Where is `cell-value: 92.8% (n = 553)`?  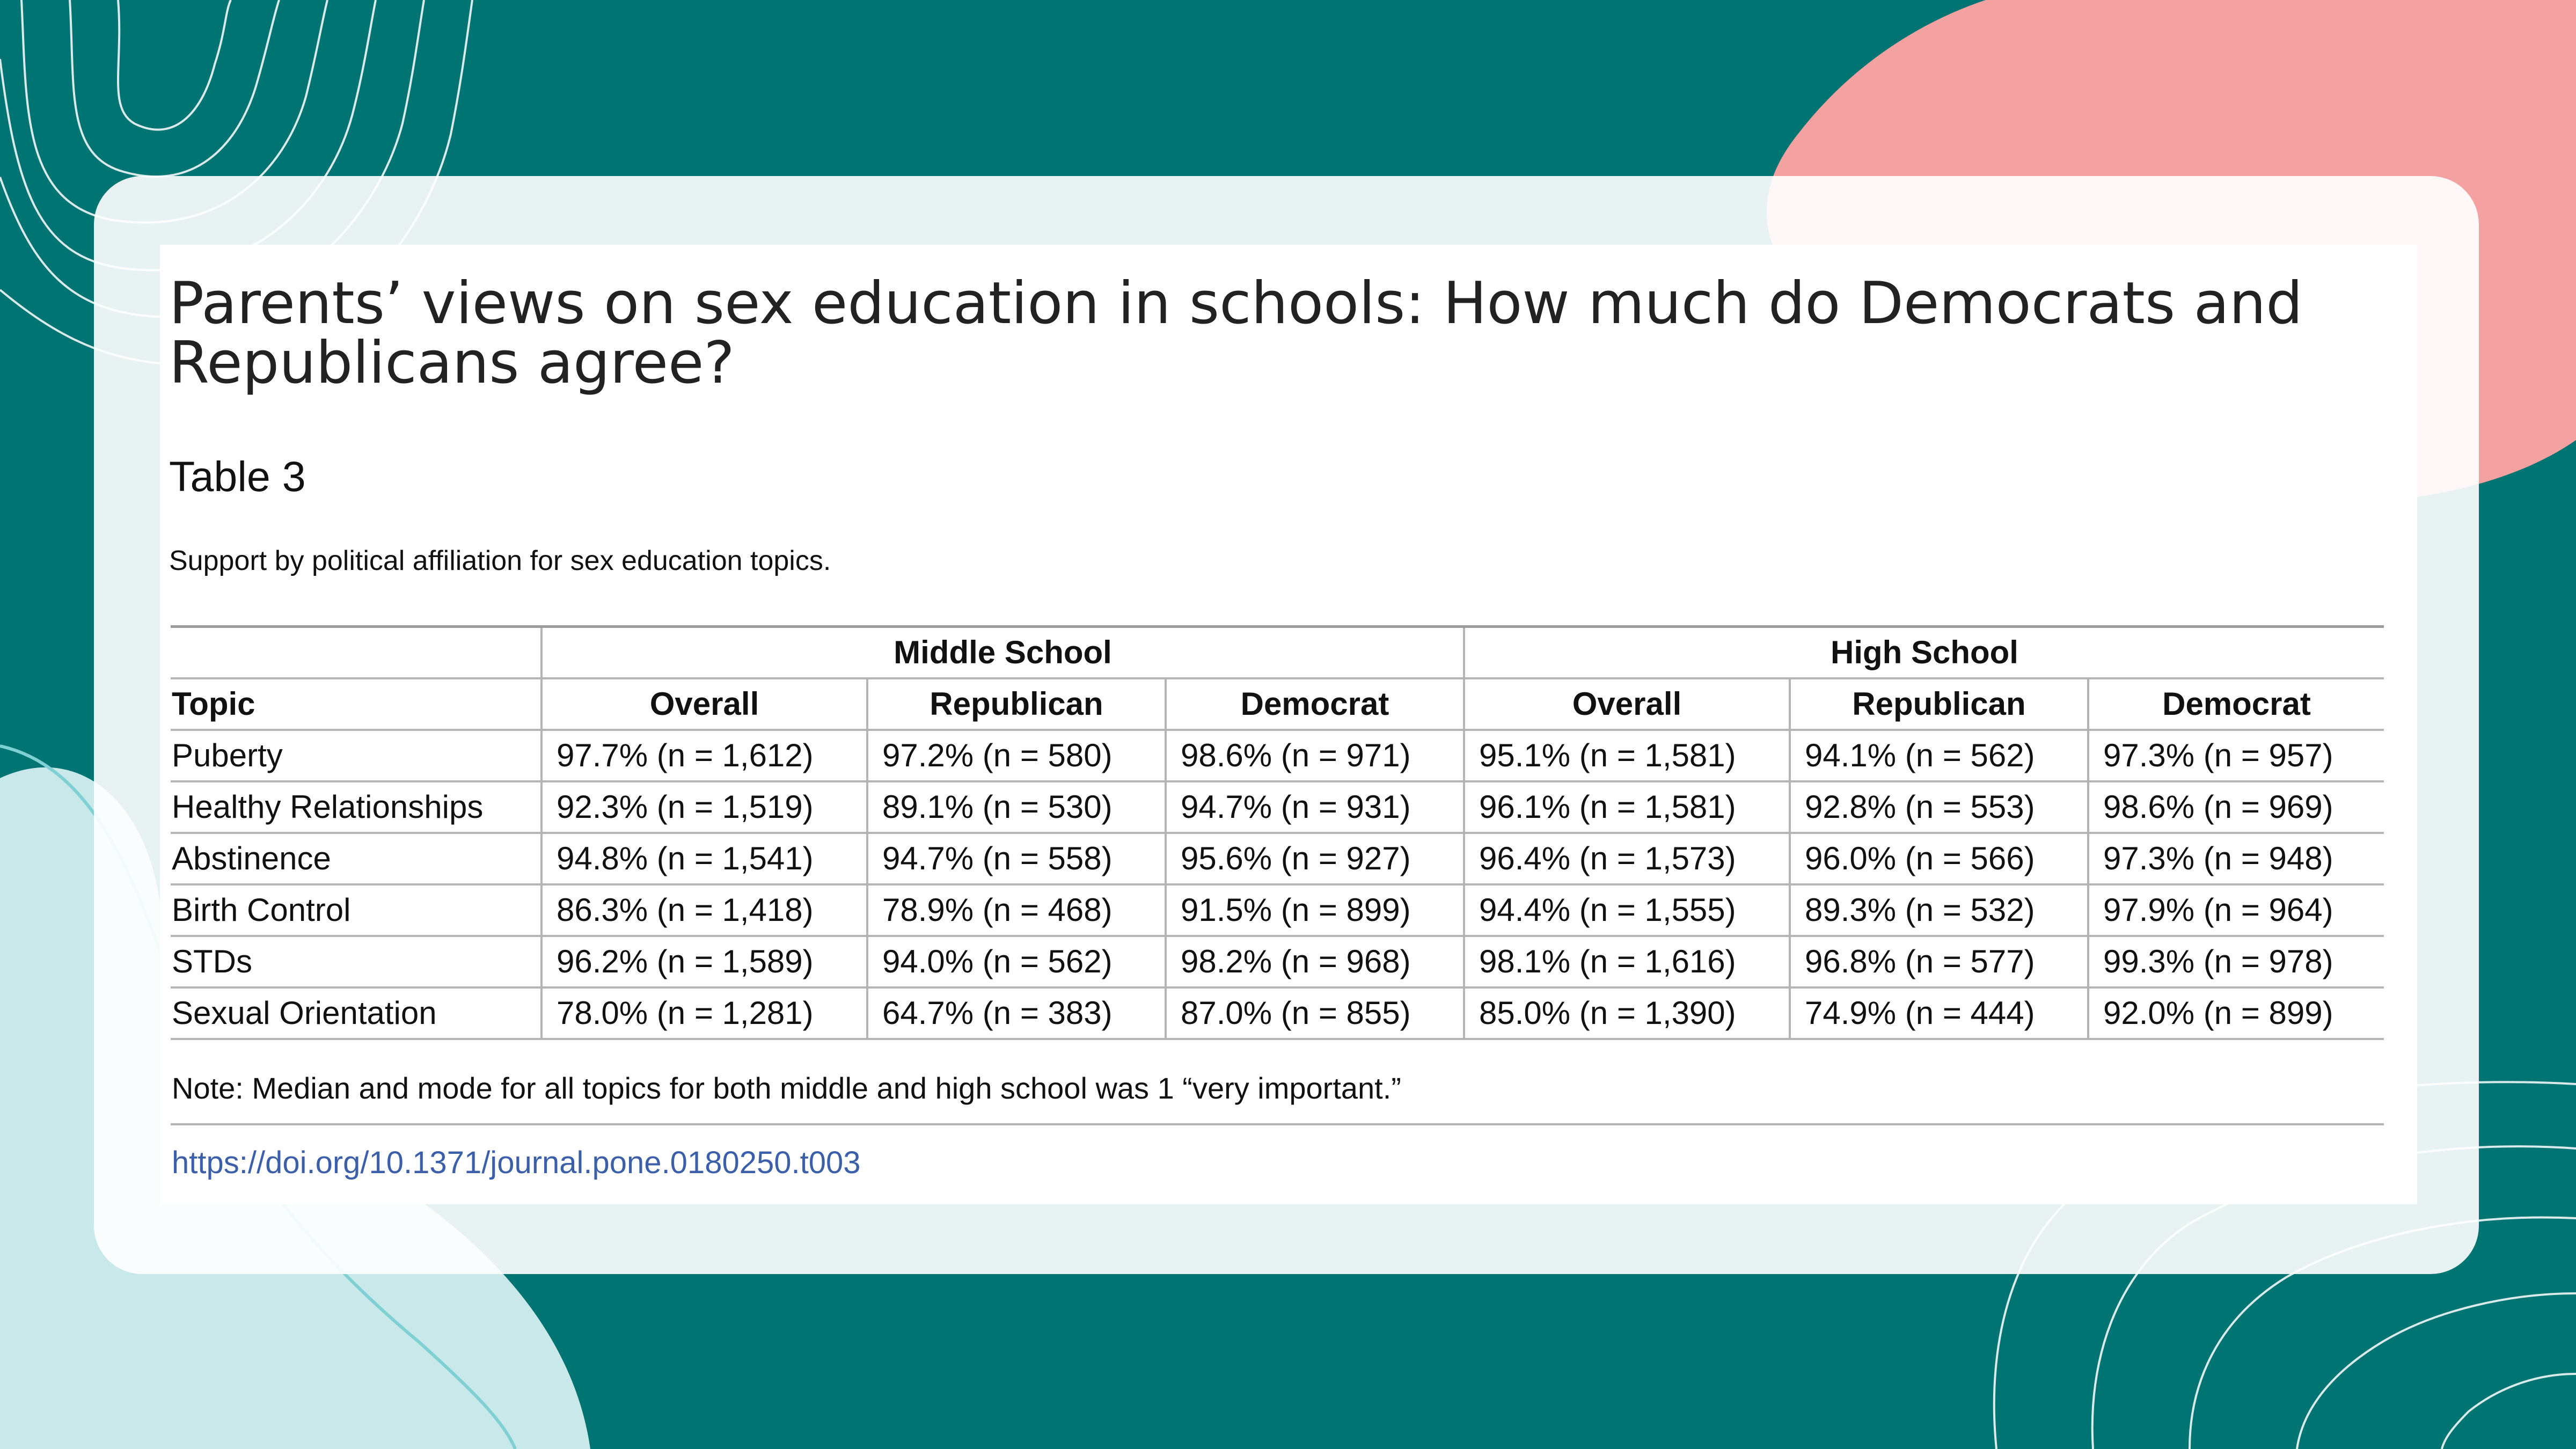 cell-value: 92.8% (n = 553) is located at coordinates (1938, 807).